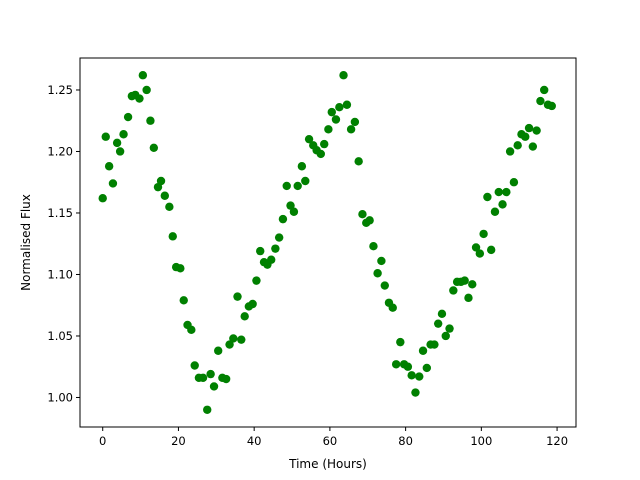 This screenshot has height=480, width=640. What do you see at coordinates (481, 441) in the screenshot?
I see `x-tick-label: 100` at bounding box center [481, 441].